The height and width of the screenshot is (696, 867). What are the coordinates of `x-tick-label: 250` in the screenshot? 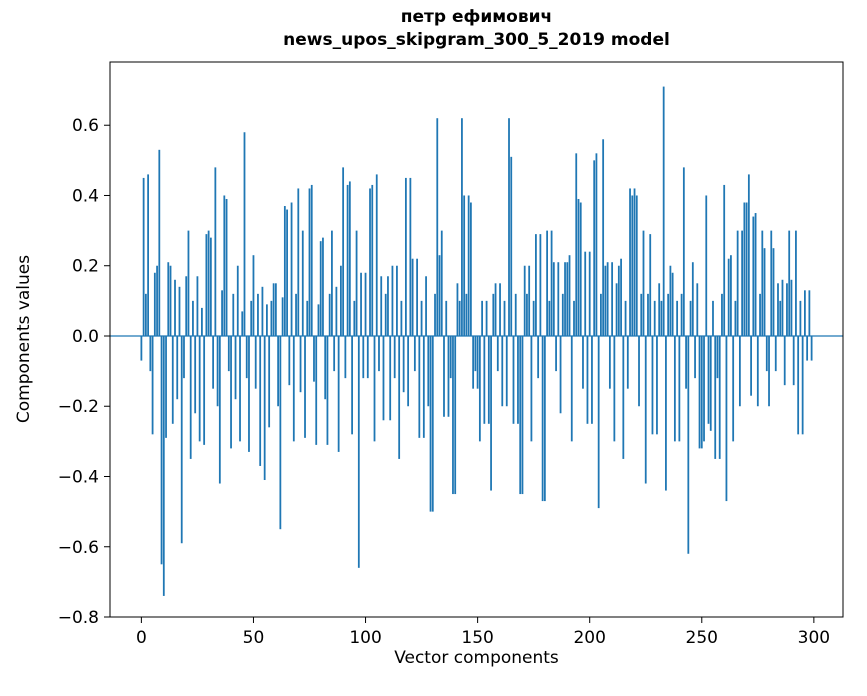 It's located at (702, 638).